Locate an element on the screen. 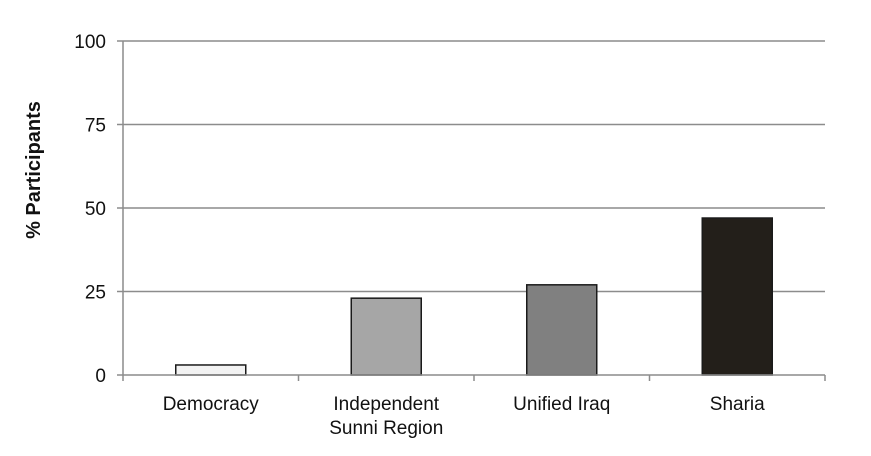  x-category-label: Democracy is located at coordinates (211, 404).